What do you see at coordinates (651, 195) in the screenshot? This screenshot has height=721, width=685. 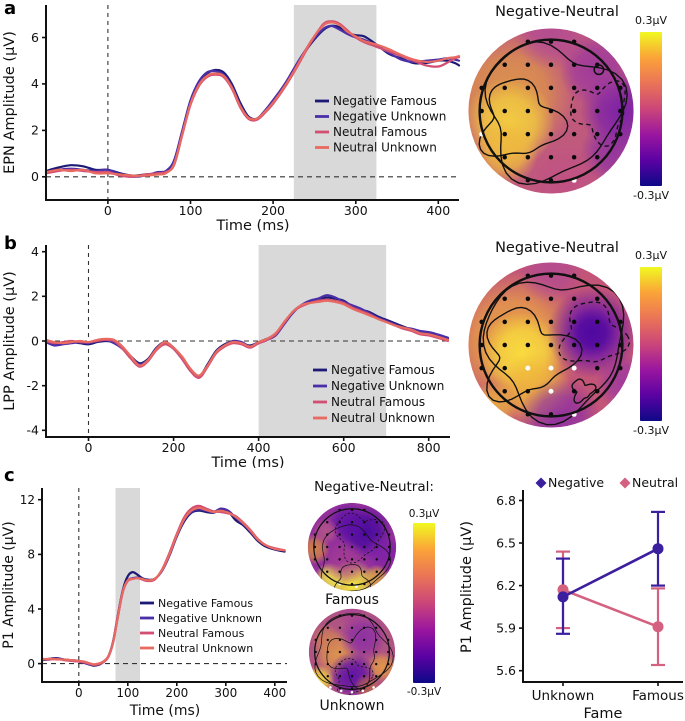 I see `colorbar-a-min-label: -0.3µV` at bounding box center [651, 195].